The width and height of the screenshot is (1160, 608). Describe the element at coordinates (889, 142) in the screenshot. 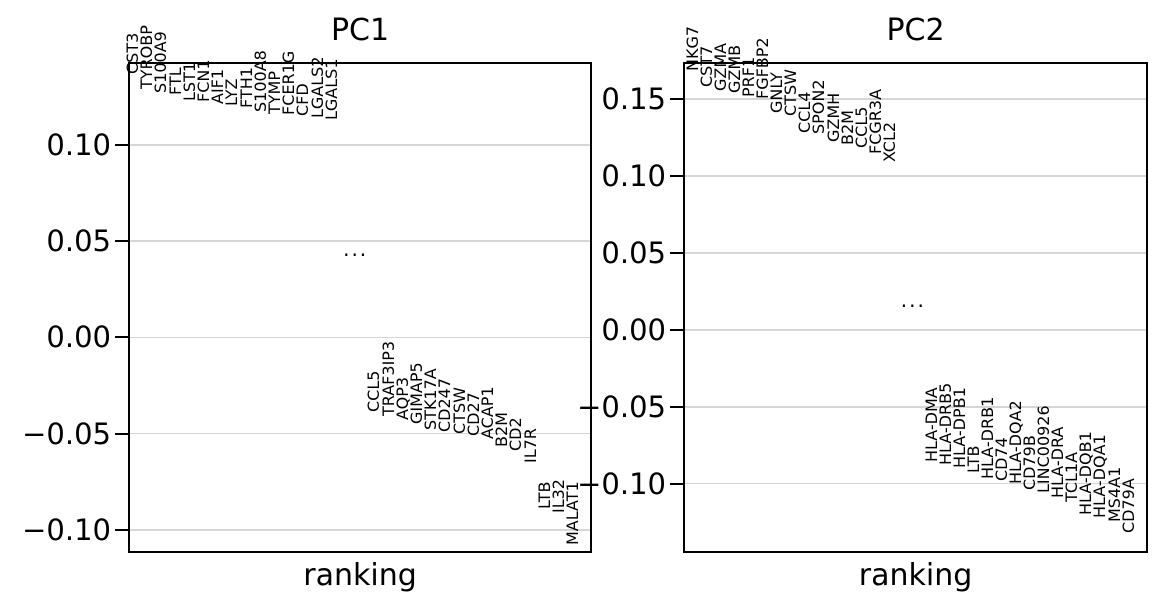

I see `gene-label: XCL2` at that location.